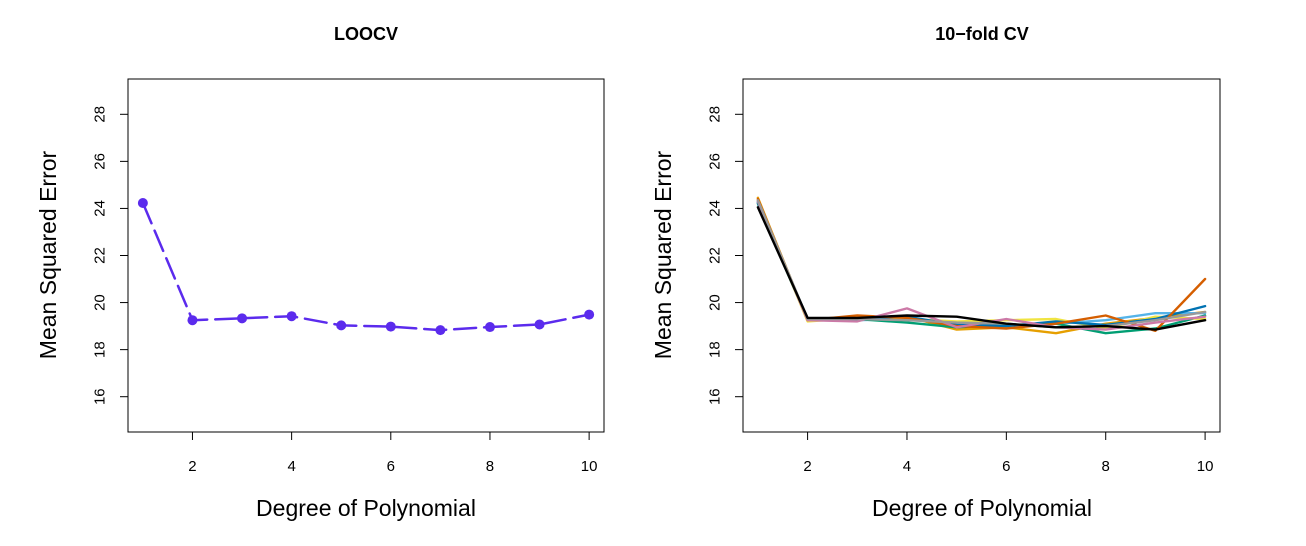  Describe the element at coordinates (982, 34) in the screenshot. I see `chart-title: 10−fold CV` at that location.